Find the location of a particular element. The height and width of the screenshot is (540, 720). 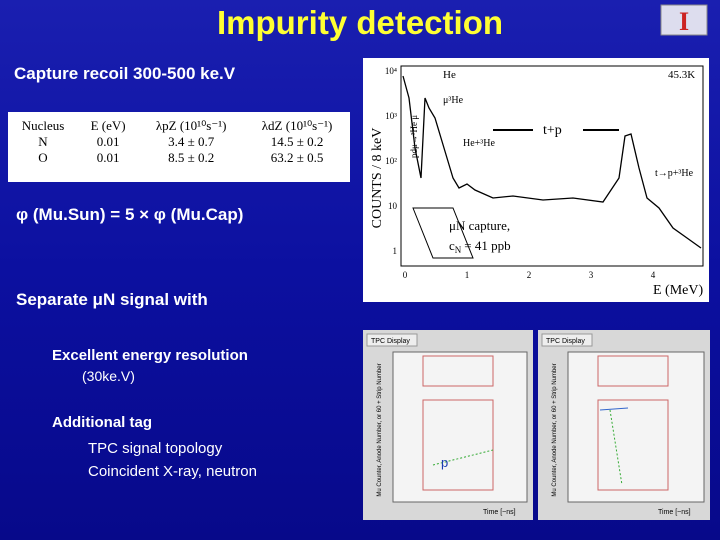

svg-text: I is located at coordinates (684, 21).